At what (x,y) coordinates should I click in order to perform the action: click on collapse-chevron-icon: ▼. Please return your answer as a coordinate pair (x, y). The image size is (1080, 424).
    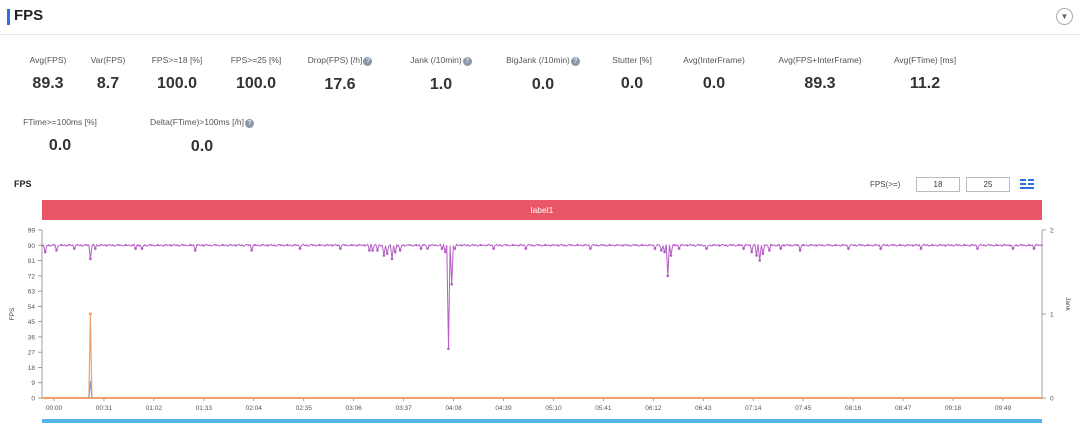
    Looking at the image, I should click on (1064, 16).